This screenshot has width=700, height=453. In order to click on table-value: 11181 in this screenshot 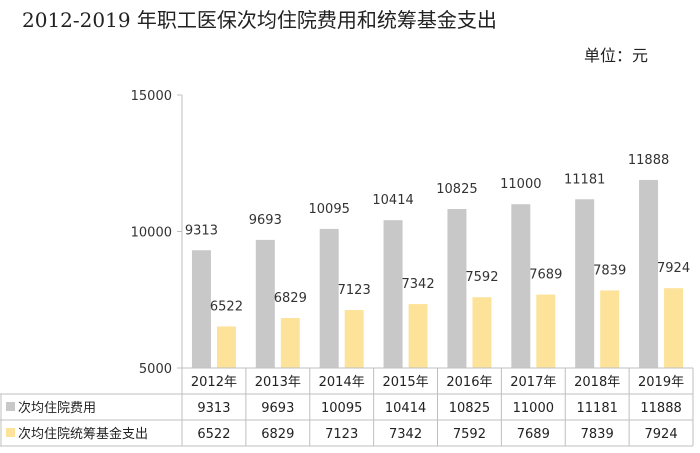, I will do `click(597, 408)`.